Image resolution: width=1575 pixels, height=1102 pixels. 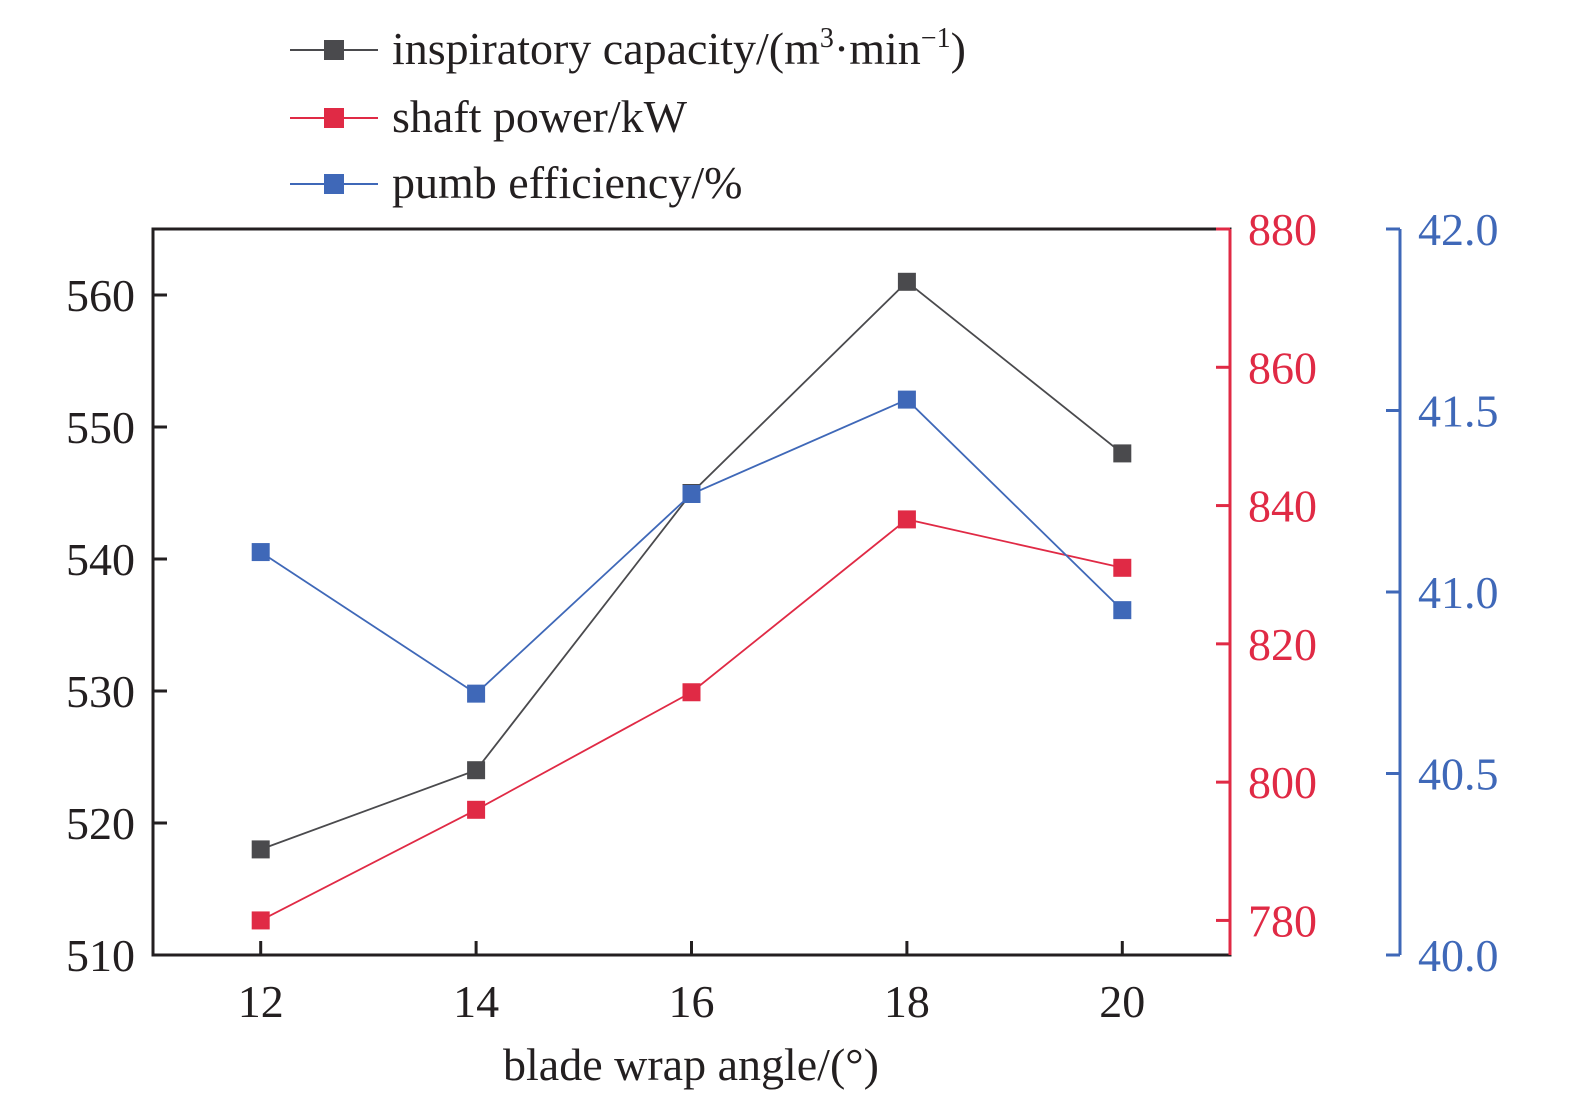 I want to click on legend-label-inspiratory: inspiratory capacity/(m3·min−1), so click(x=679, y=48).